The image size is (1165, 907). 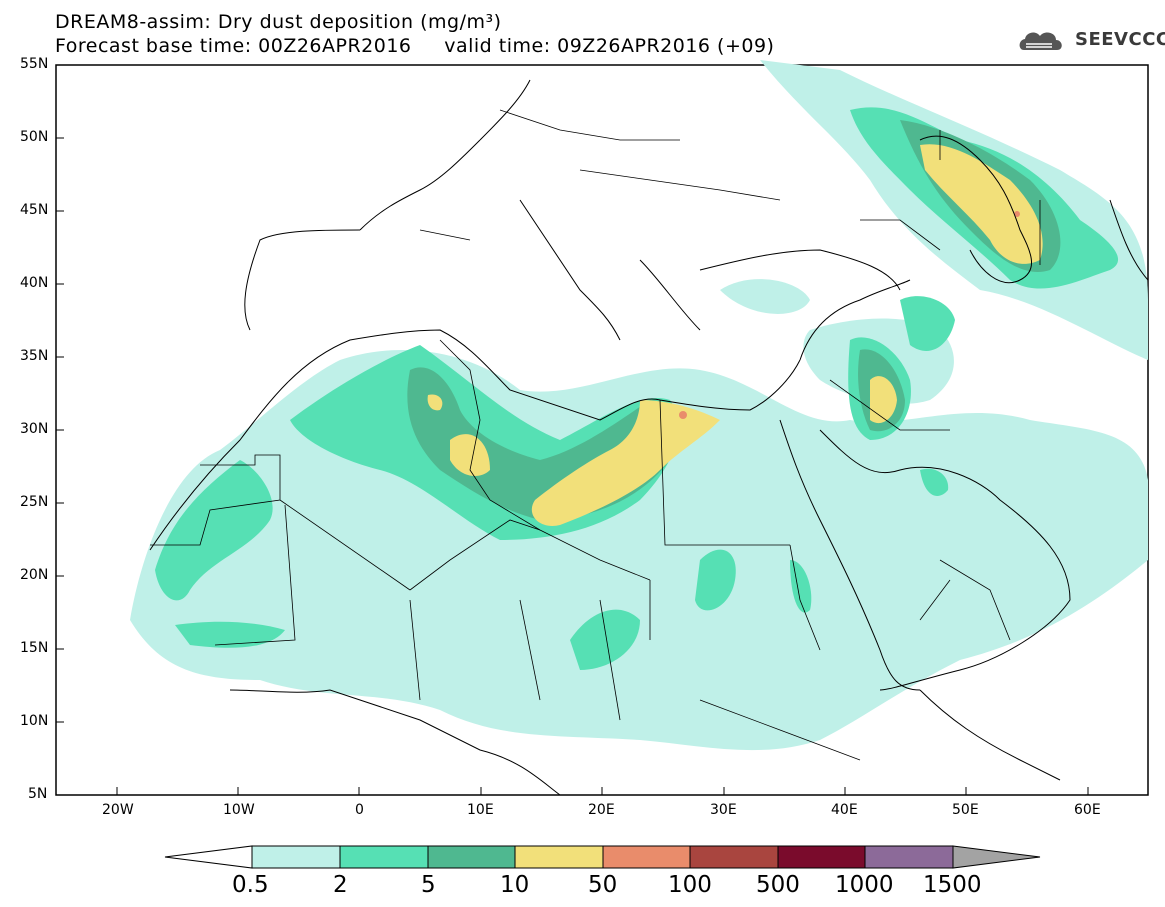 What do you see at coordinates (428, 885) in the screenshot?
I see `colorbar-label: 5` at bounding box center [428, 885].